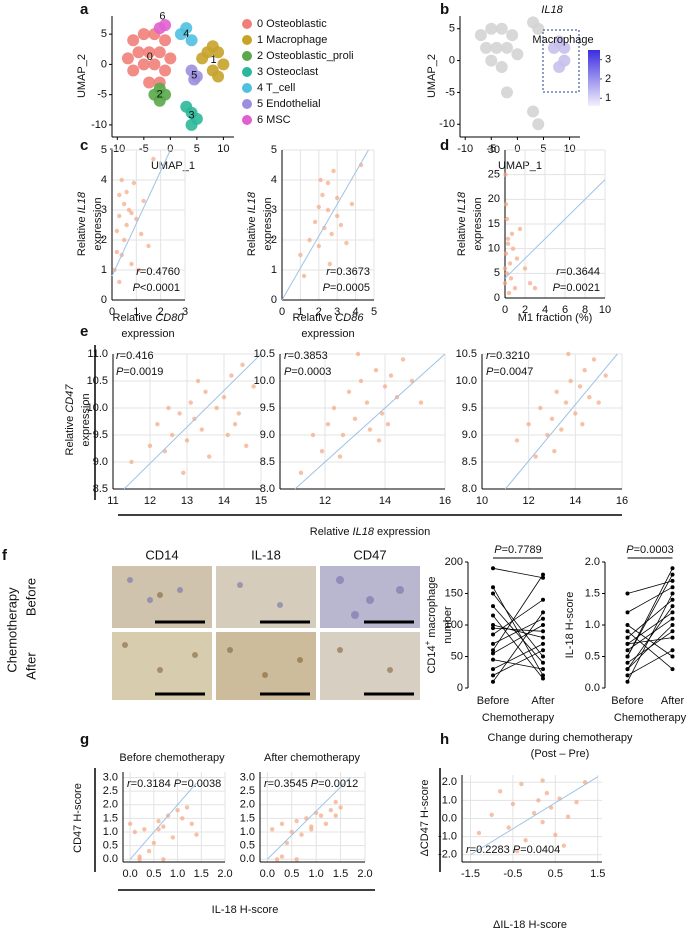 The image size is (700, 942). Describe the element at coordinates (288, 372) in the screenshot. I see `stats-label-part: P` at that location.